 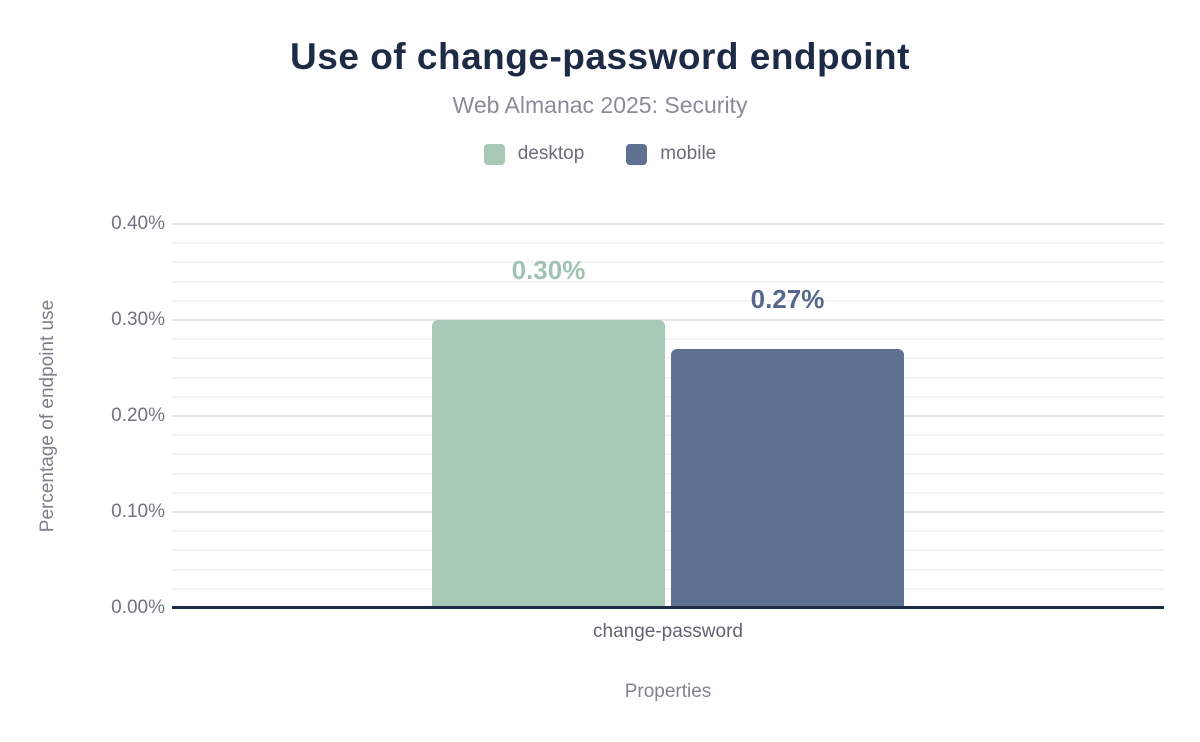 What do you see at coordinates (600, 56) in the screenshot?
I see `chart-title: Use of change-password endpoint` at bounding box center [600, 56].